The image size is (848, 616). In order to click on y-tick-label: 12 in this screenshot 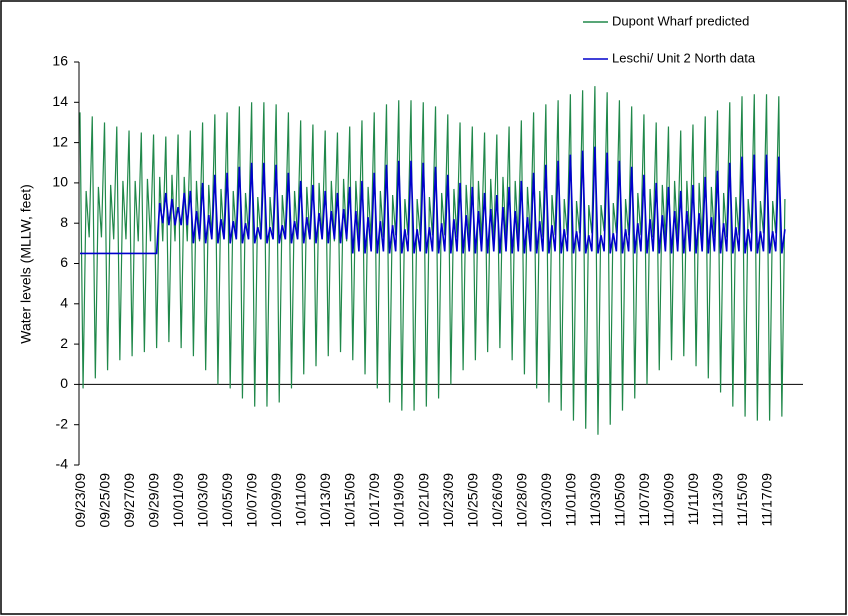, I will do `click(60, 141)`.